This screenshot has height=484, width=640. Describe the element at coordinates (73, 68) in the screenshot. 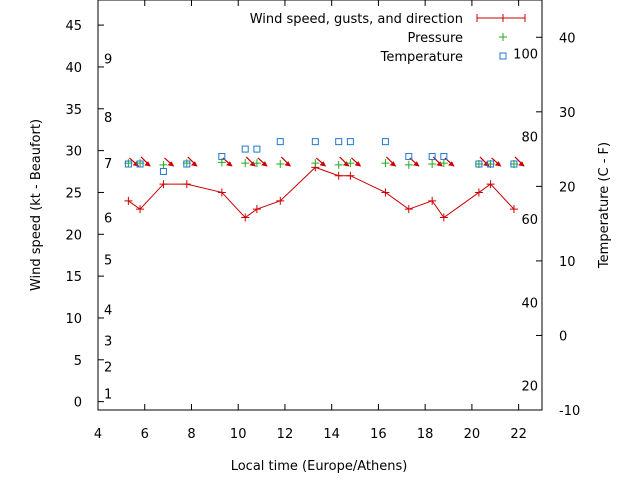

I see `y-tick-label: 40` at that location.